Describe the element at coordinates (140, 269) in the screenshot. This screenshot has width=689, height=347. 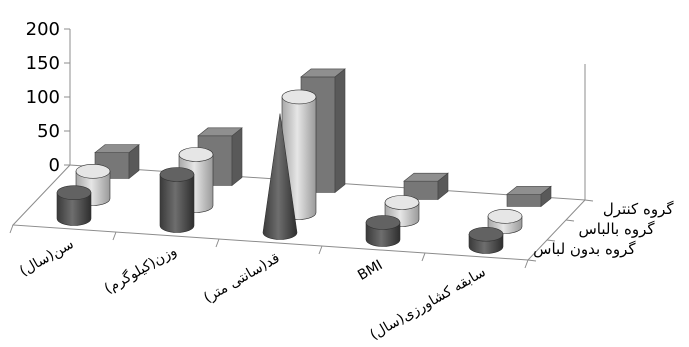
I see `category-label: وزن(کیلوگرم)` at that location.